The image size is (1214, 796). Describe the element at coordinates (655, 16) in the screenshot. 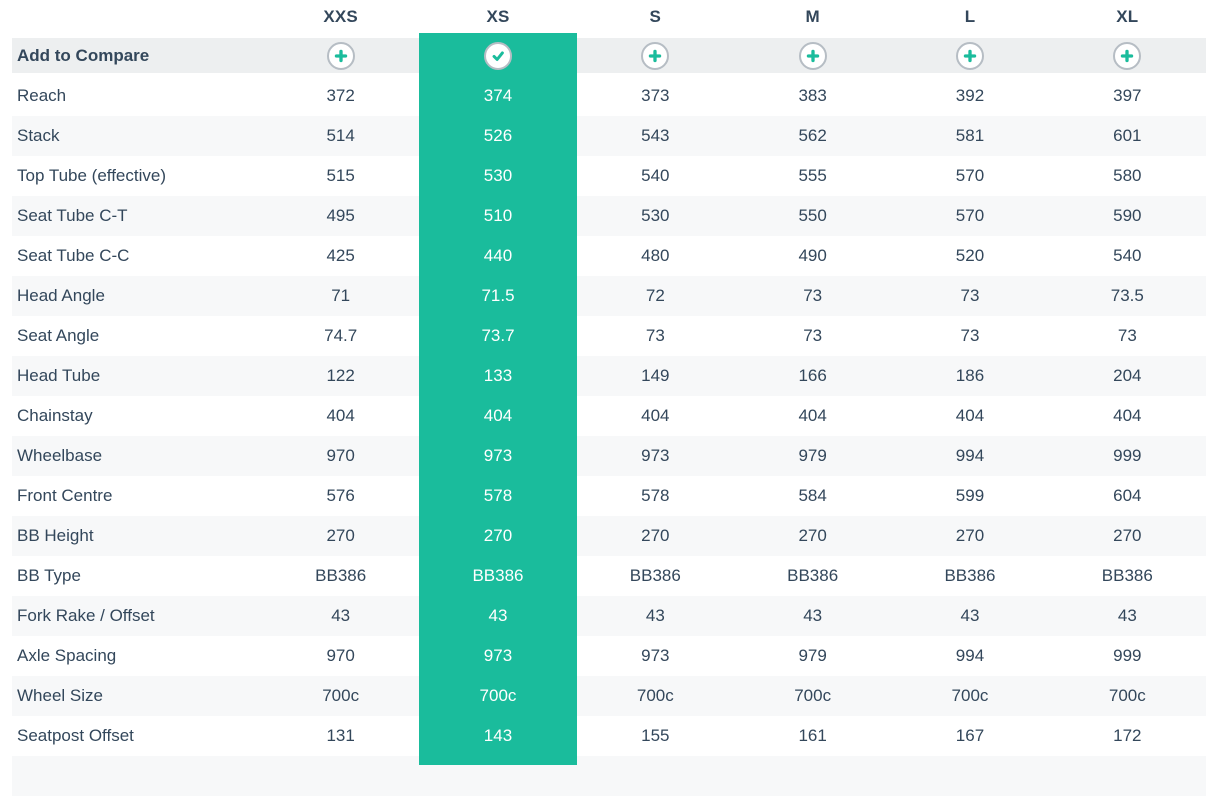

I see `size-header-s: S` at that location.